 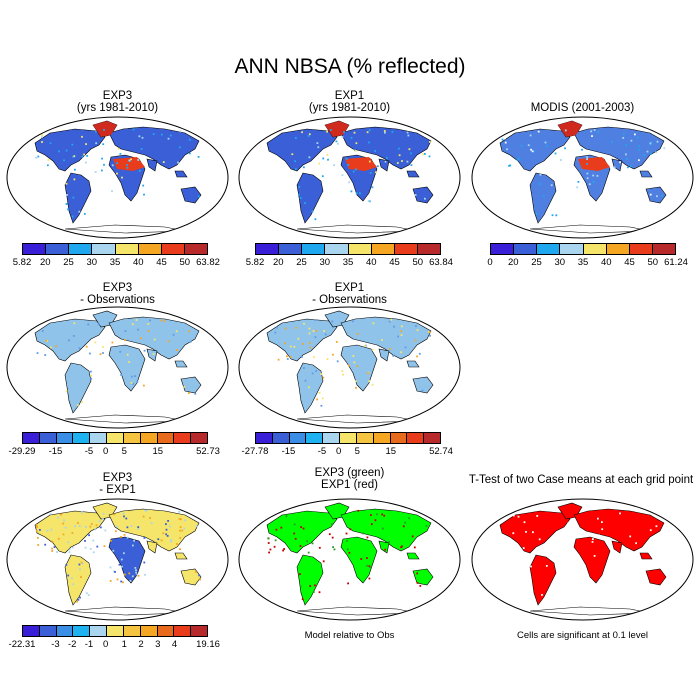 What do you see at coordinates (255, 262) in the screenshot?
I see `colorbar-tick-label: 5.82` at bounding box center [255, 262].